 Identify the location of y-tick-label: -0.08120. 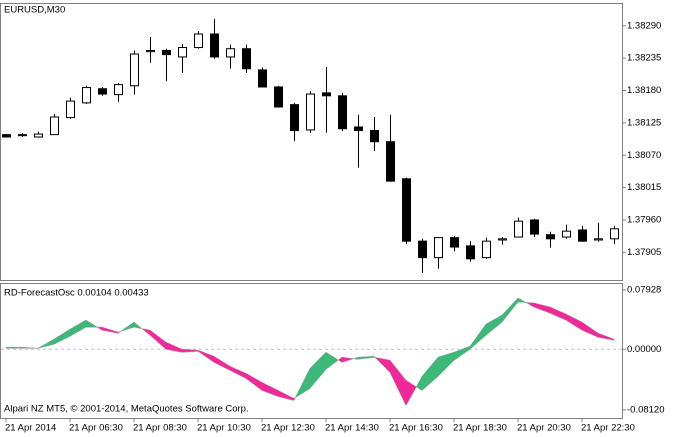
(646, 409).